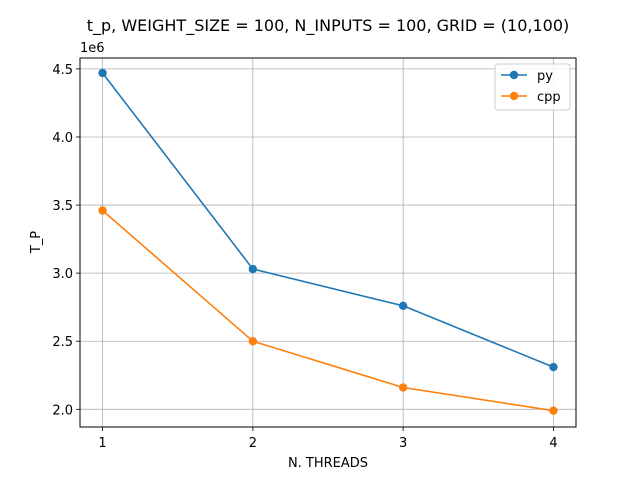 The width and height of the screenshot is (640, 480). What do you see at coordinates (514, 75) in the screenshot?
I see `legend-marker-py` at bounding box center [514, 75].